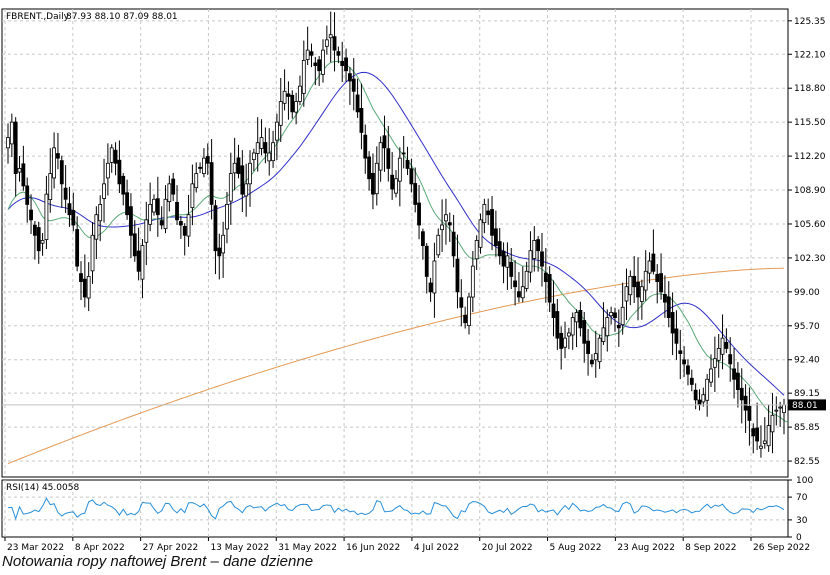  Describe the element at coordinates (810, 157) in the screenshot. I see `y-tick-label: 112.20` at that location.